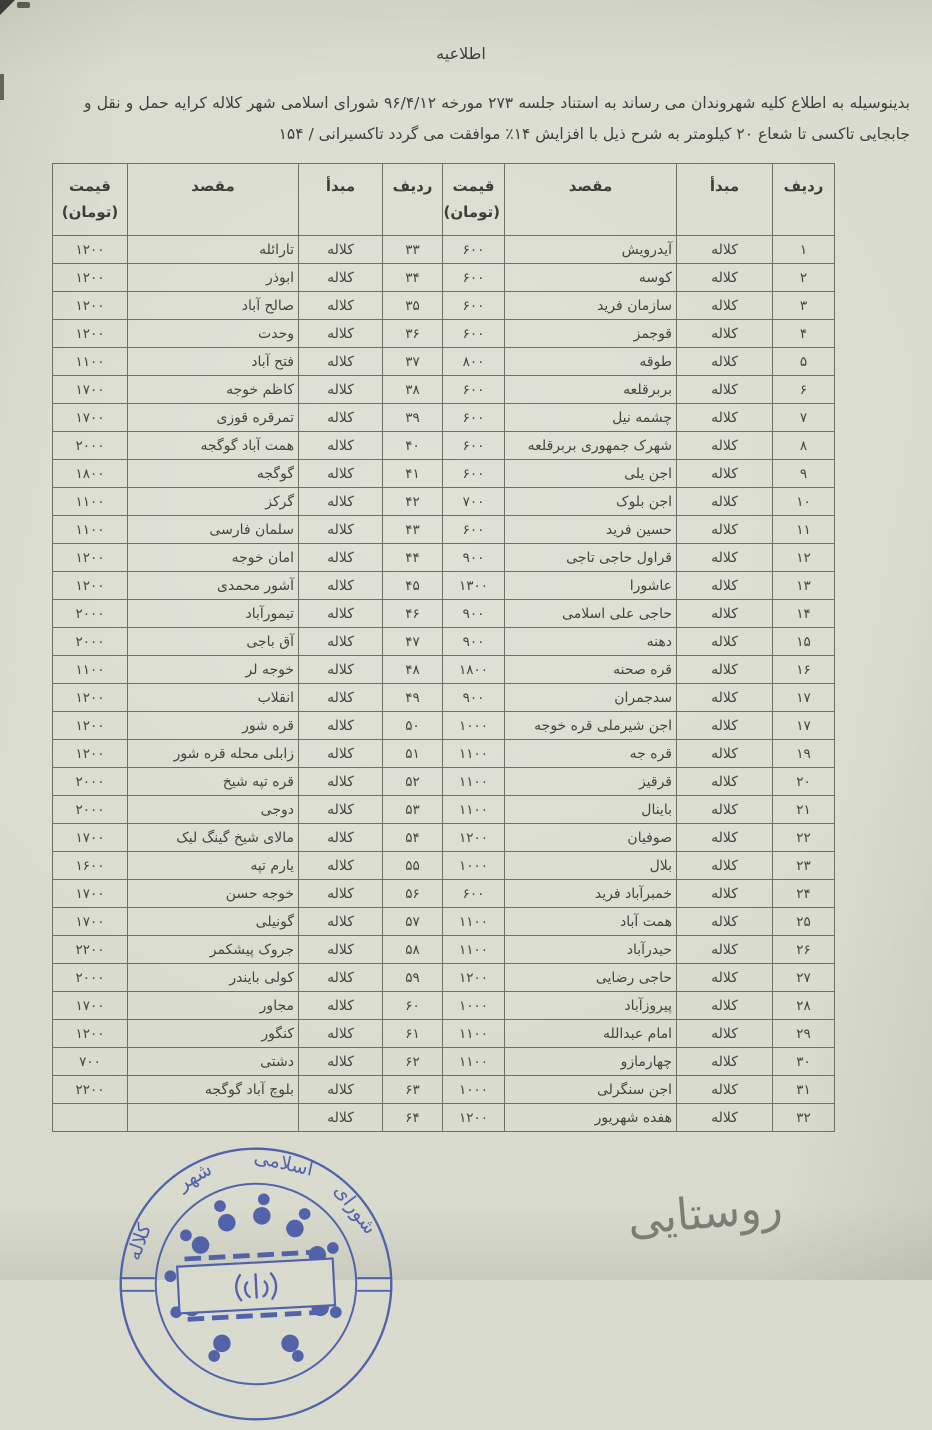 The height and width of the screenshot is (1430, 932). What do you see at coordinates (412, 417) in the screenshot?
I see `row-number-cell: ۳۹` at bounding box center [412, 417].